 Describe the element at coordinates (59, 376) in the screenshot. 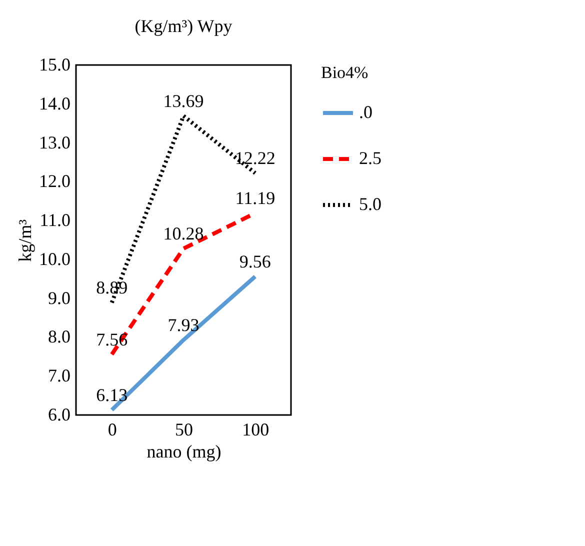

I see `y-tick-label: 7.0` at that location.